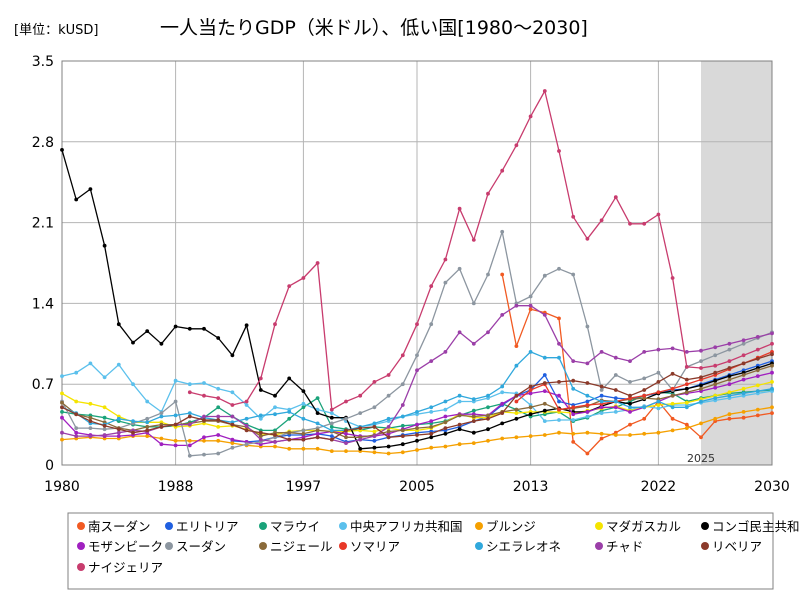 The image size is (800, 600). I want to click on chart-title: 一人当たりGDP（米ドル）、低い国[1980～2030], so click(374, 28).